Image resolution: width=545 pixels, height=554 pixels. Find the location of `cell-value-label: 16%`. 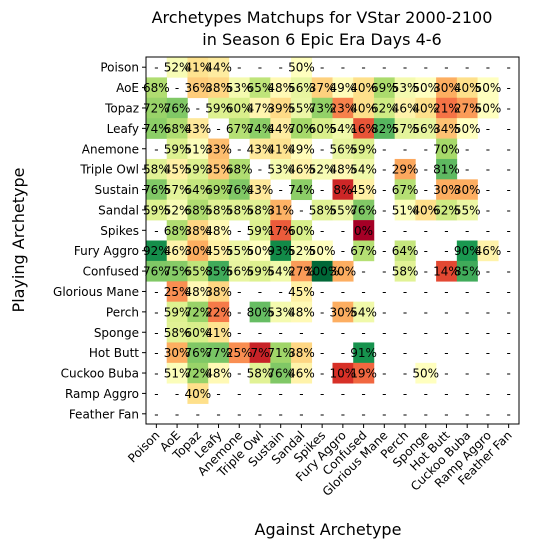

cell-value-label: 16% is located at coordinates (363, 129).